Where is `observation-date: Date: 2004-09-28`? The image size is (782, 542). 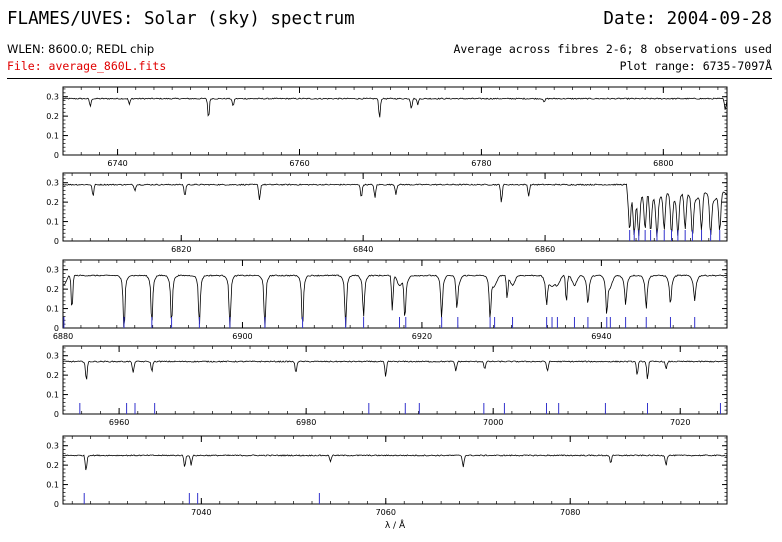
observation-date: Date: 2004-09-28 is located at coordinates (687, 19).